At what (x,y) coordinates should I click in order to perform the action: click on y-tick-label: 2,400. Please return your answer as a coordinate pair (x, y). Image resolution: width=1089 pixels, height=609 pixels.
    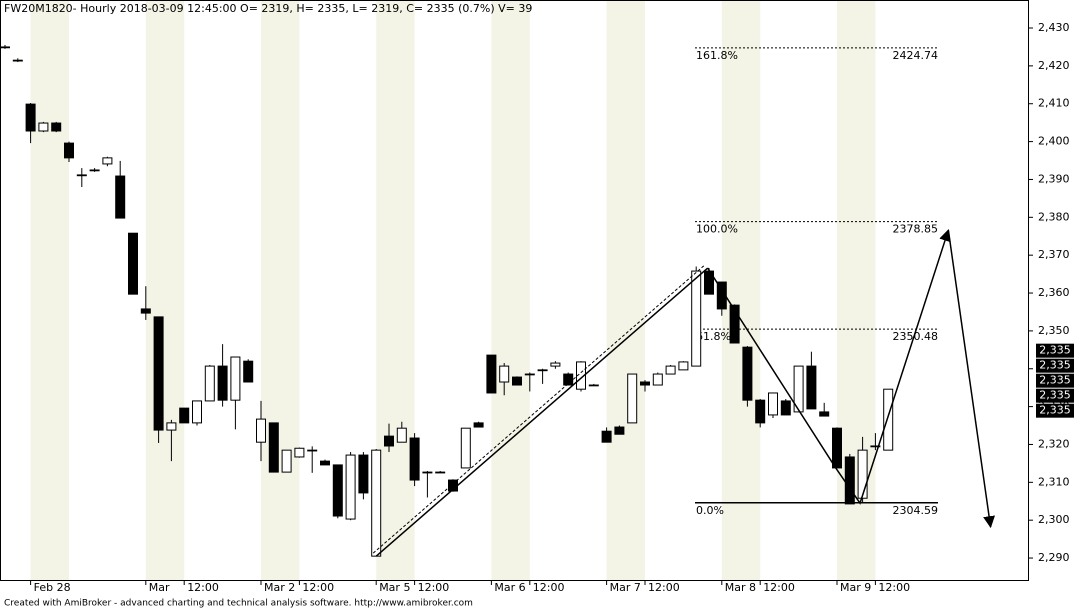
    Looking at the image, I should click on (1054, 141).